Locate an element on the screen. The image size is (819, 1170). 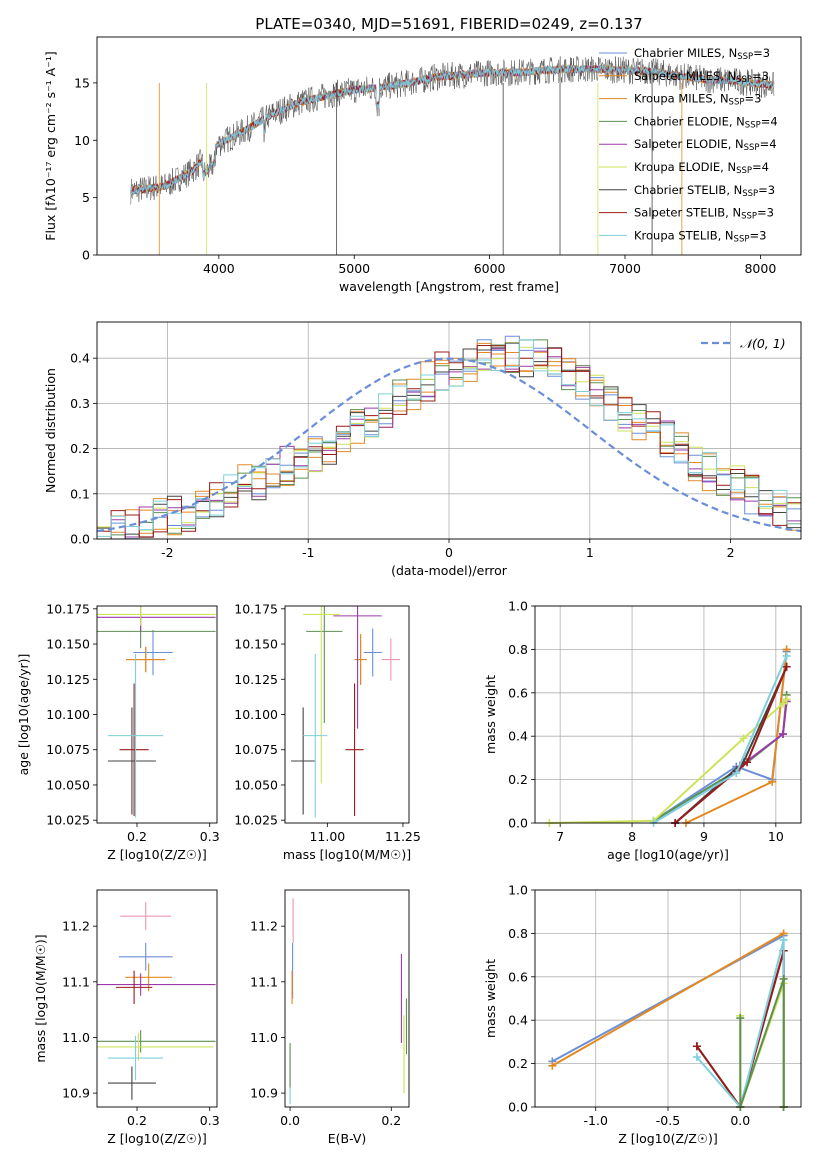
y-axis-label: mass [log10(M/M☉)] is located at coordinates (40, 998).